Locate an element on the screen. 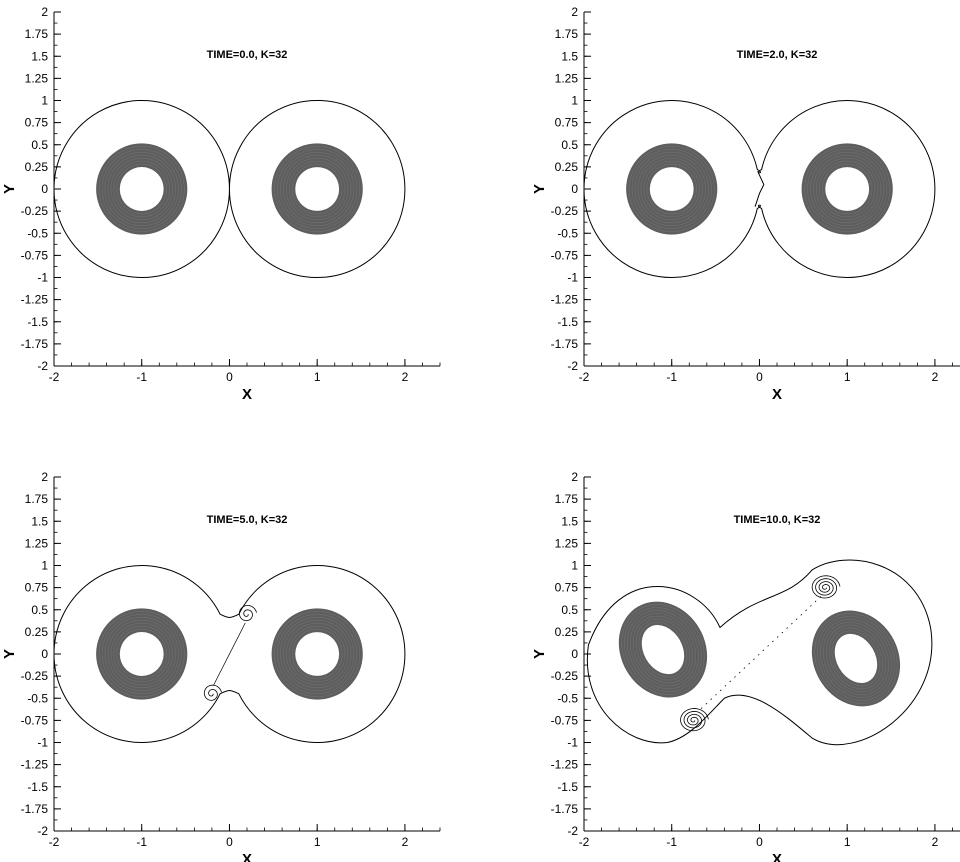  panel-title: TIME=0.0, K=32 is located at coordinates (247, 55).